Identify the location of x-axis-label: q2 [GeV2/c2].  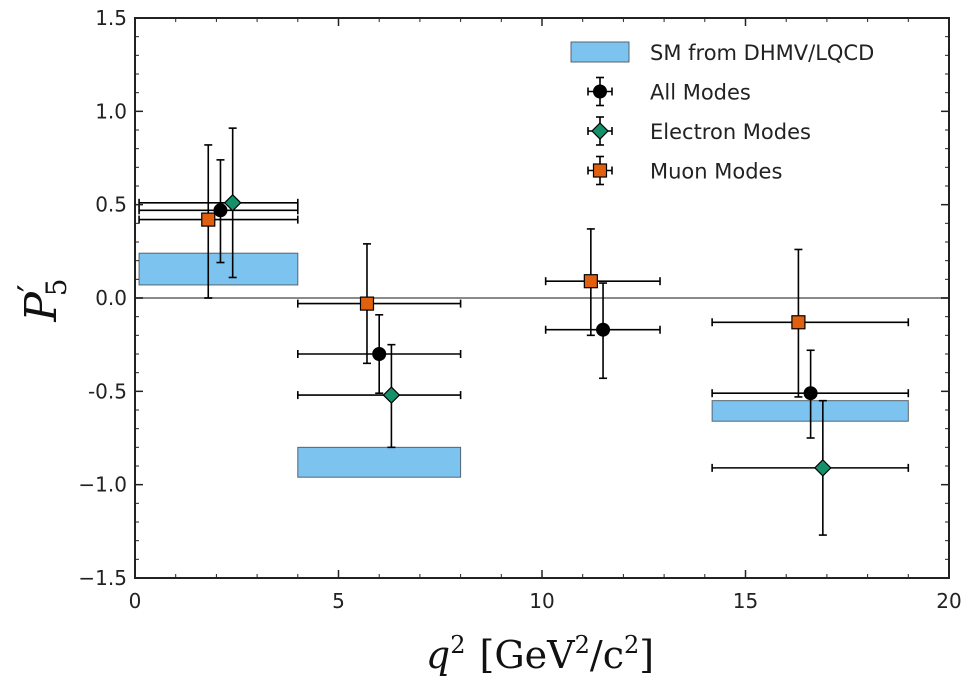
(540, 654).